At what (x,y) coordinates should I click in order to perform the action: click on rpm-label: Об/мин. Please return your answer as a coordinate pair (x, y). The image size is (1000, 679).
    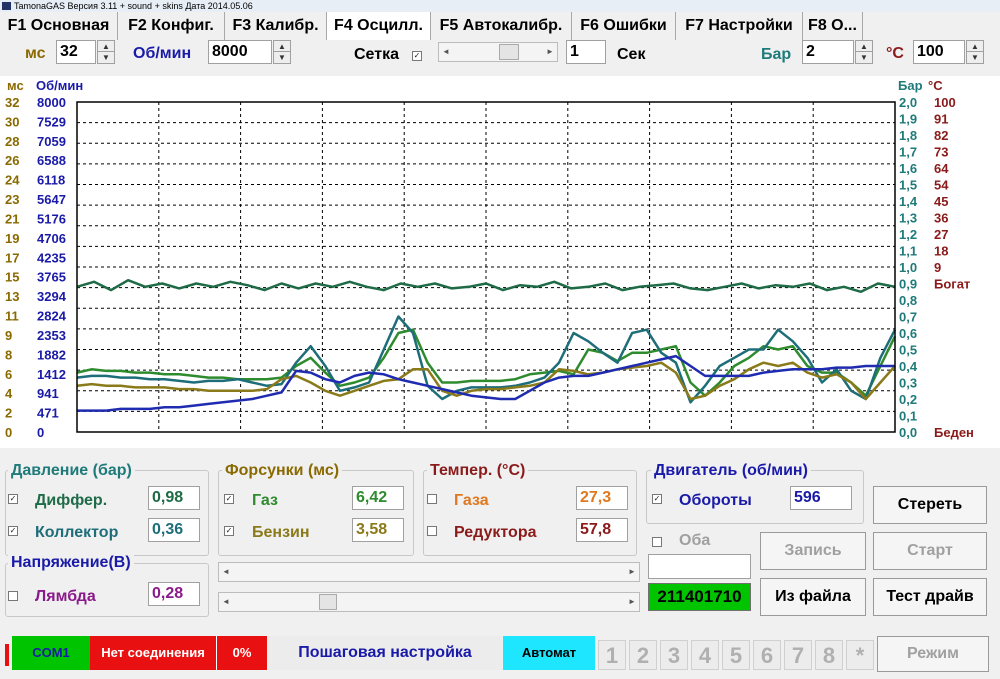
    Looking at the image, I should click on (162, 53).